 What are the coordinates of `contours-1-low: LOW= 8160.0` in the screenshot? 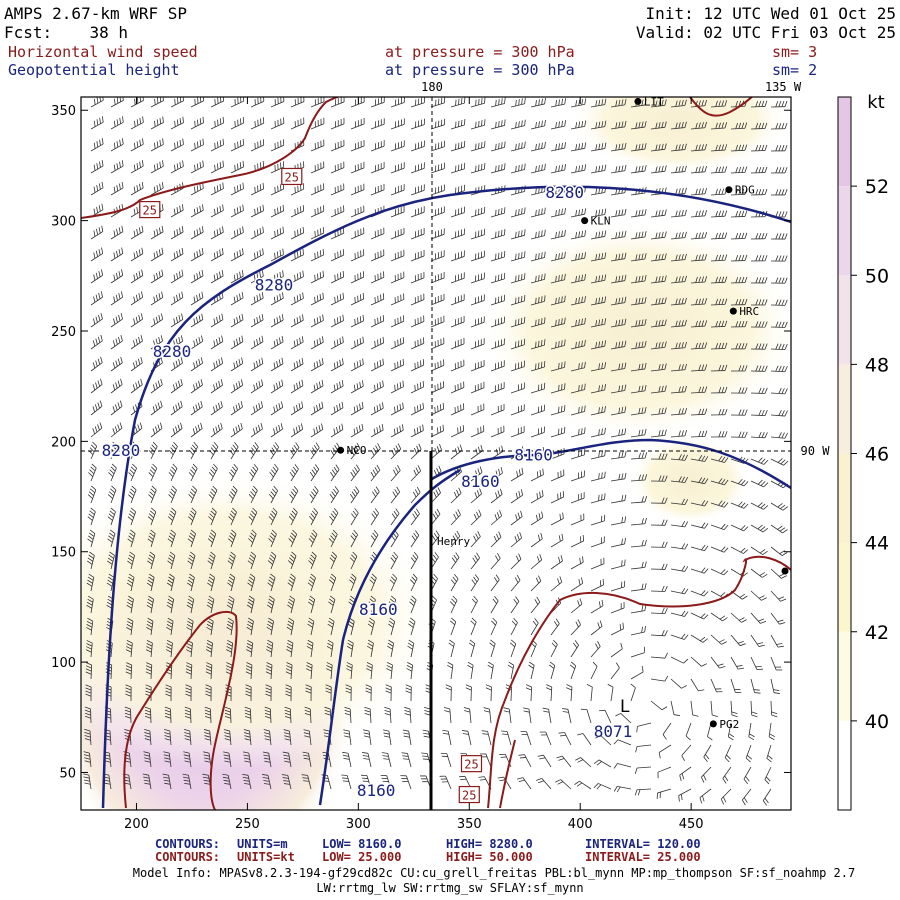 It's located at (361, 844).